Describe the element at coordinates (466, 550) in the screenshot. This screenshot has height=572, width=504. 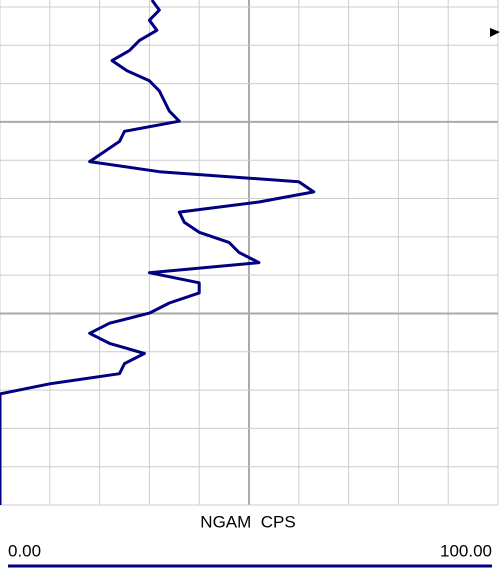
I see `x-tick-label: 100.00` at that location.